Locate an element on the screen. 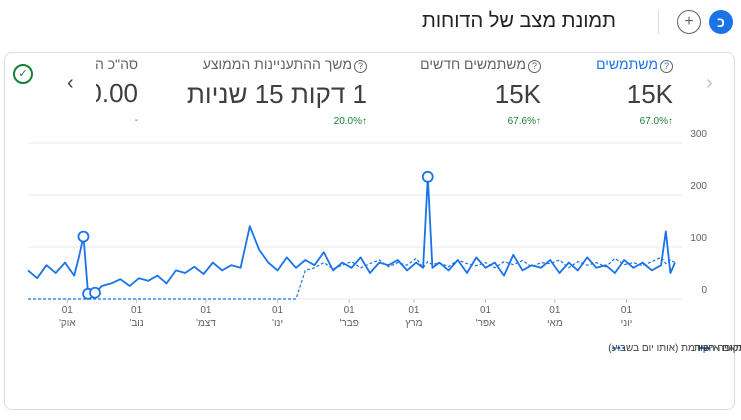  metric-change: 67.0% is located at coordinates (653, 121).